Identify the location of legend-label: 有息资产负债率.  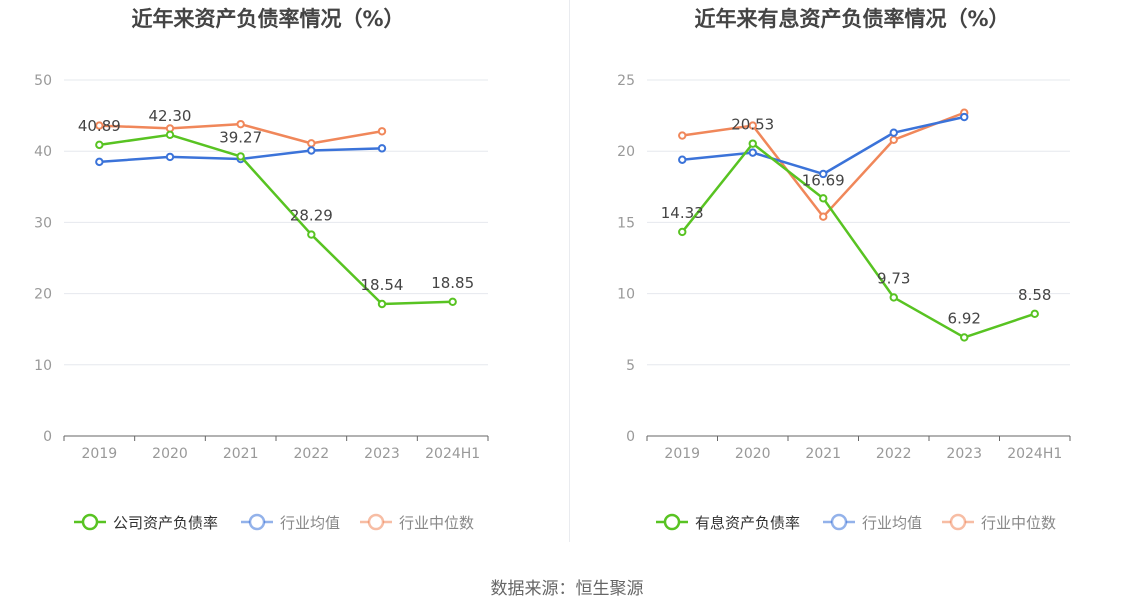
(747, 523).